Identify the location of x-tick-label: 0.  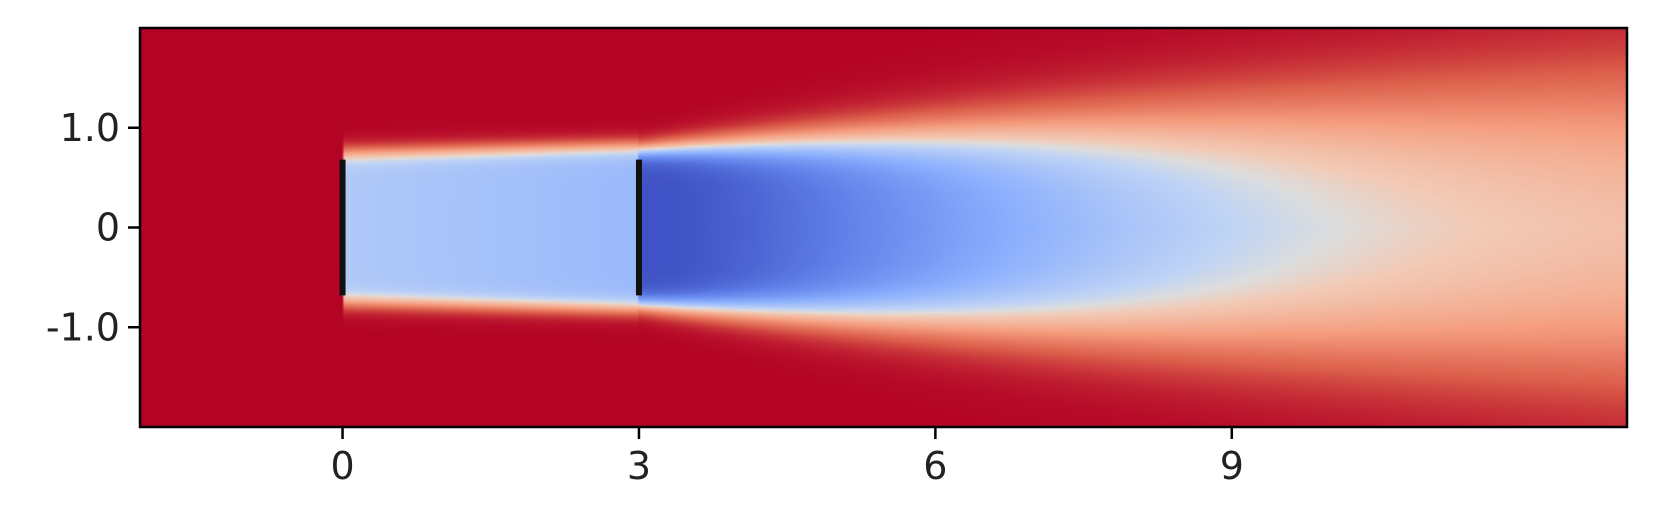
(342, 466).